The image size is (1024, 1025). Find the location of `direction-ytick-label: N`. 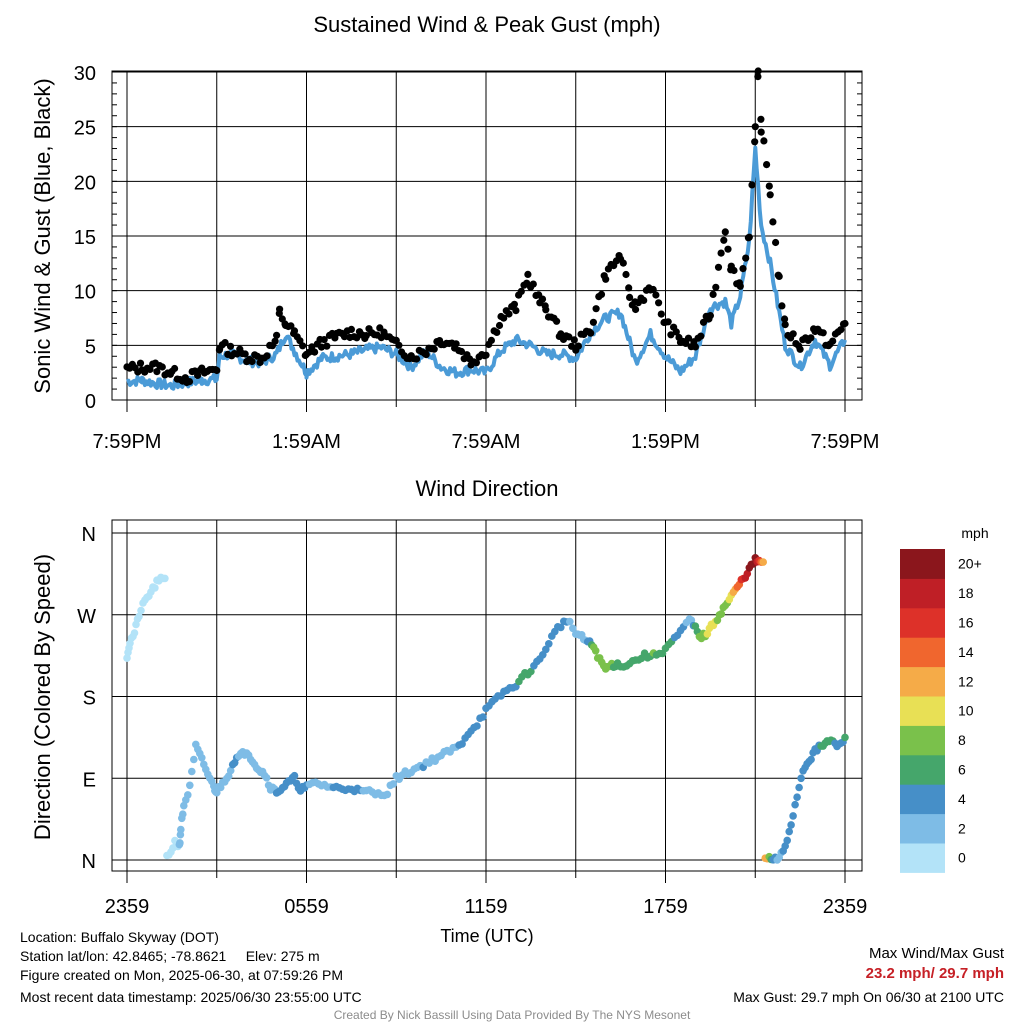

direction-ytick-label: N is located at coordinates (89, 862).